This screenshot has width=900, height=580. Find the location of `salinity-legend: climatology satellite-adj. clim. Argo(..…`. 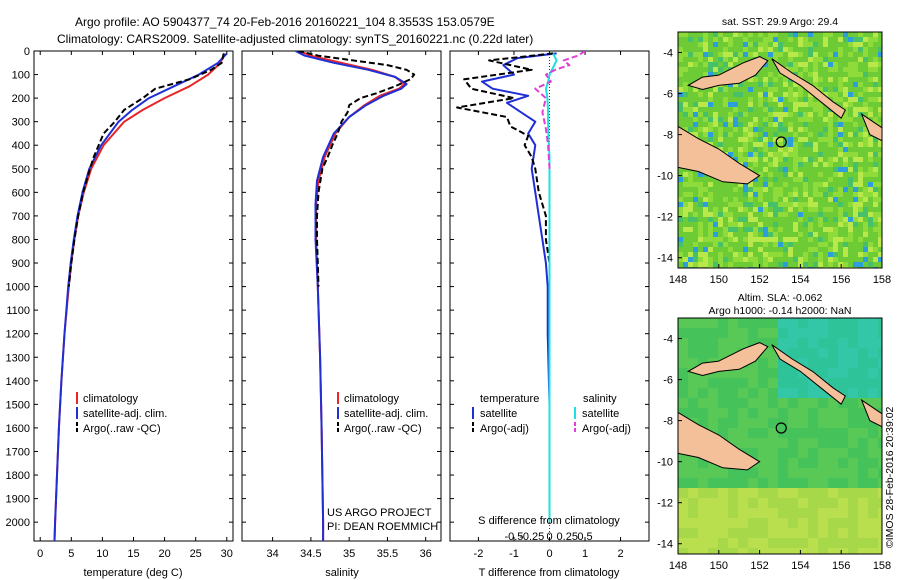

salinity-legend: climatology satellite-adj. clim. Argo(..… is located at coordinates (382, 413).